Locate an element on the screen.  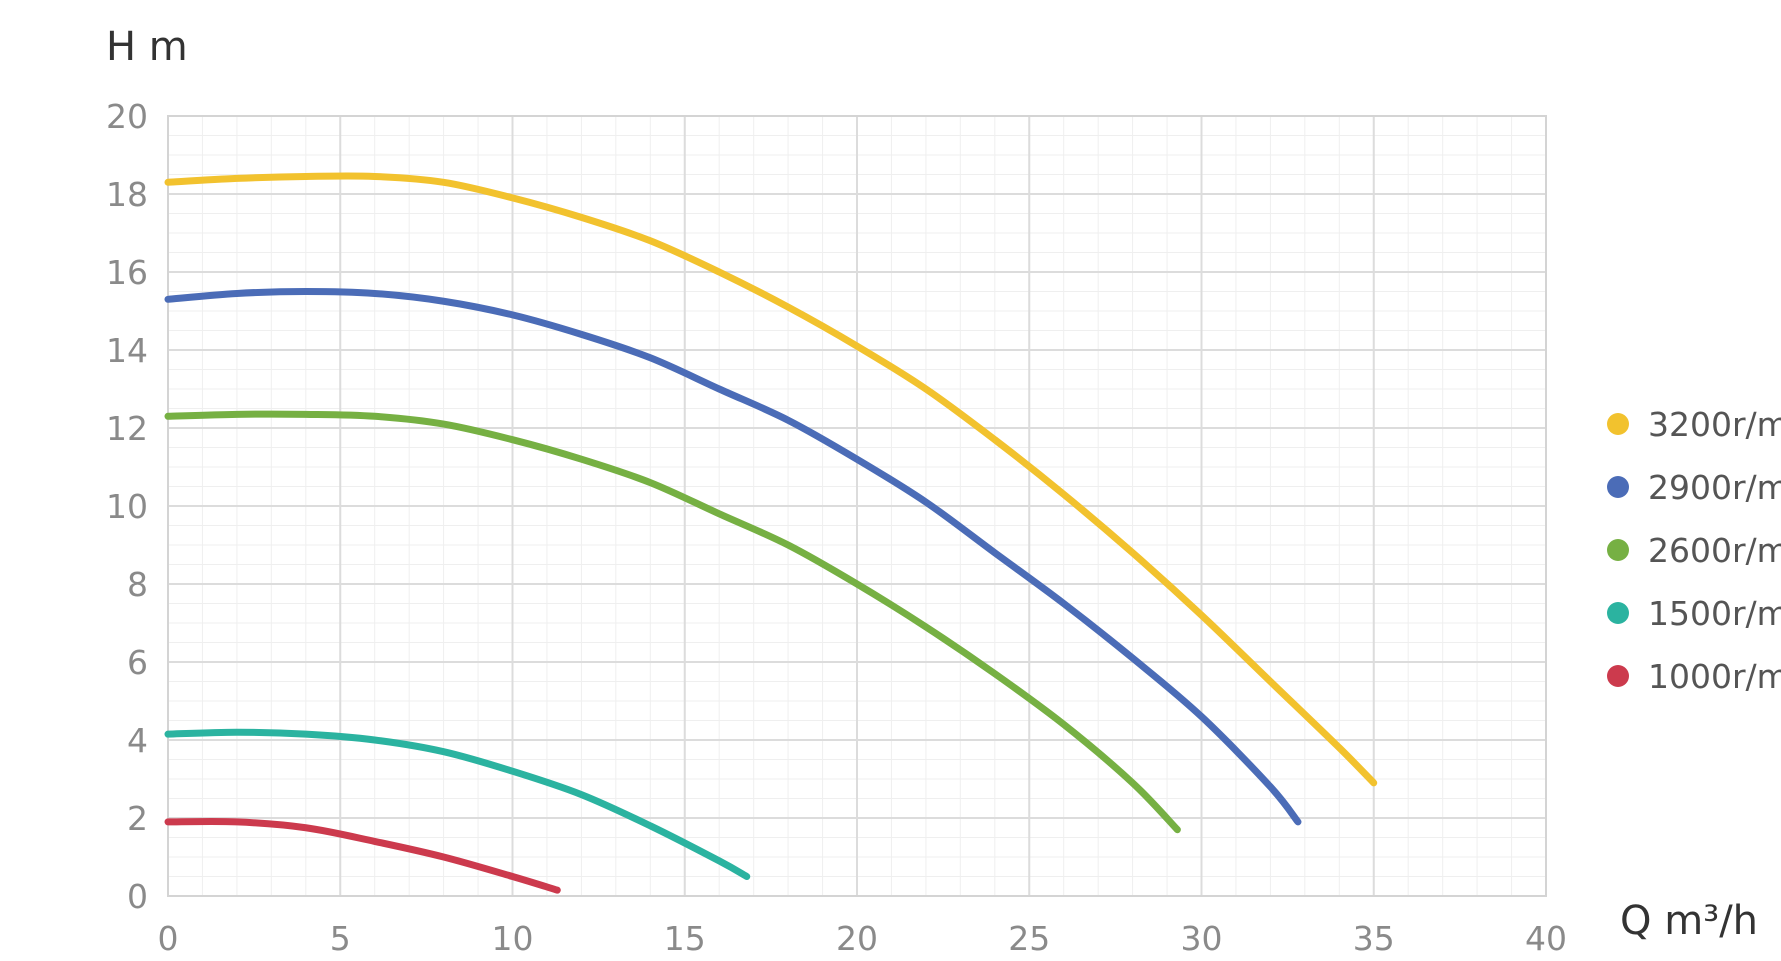
y-tick-label: 10 is located at coordinates (127, 506).